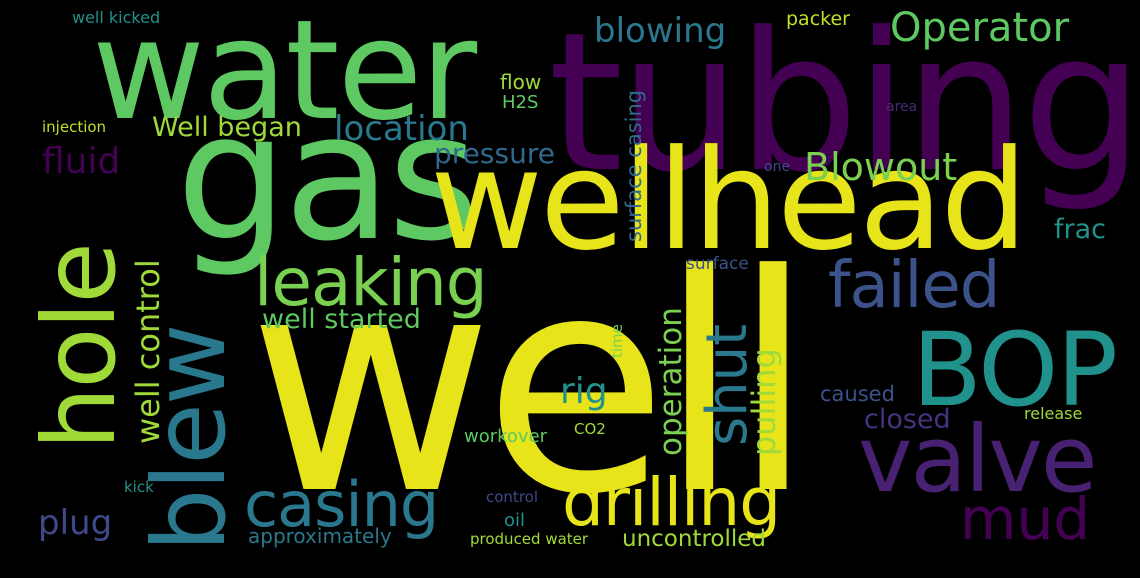  Describe the element at coordinates (902, 107) in the screenshot. I see `word-area: area` at that location.